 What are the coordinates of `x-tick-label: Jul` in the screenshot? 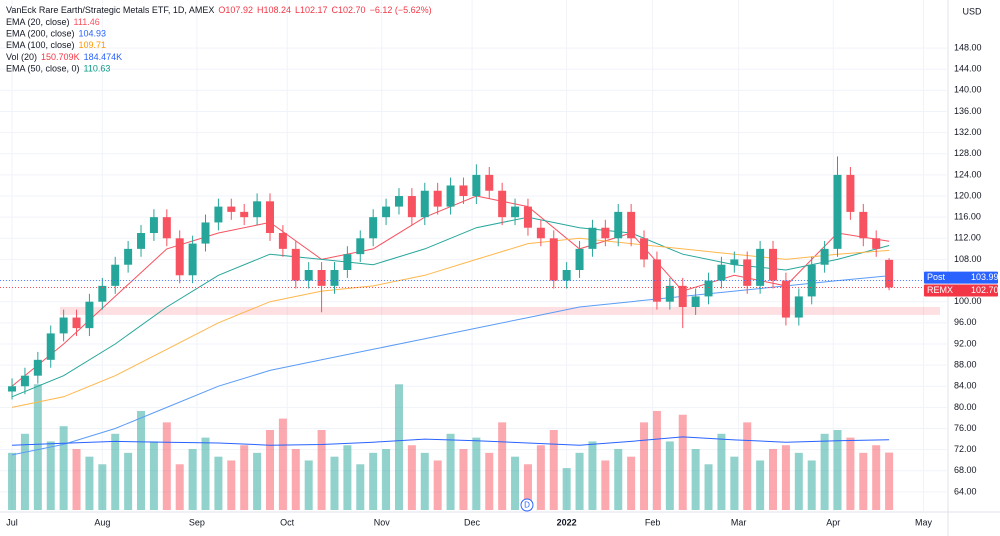 It's located at (12, 522).